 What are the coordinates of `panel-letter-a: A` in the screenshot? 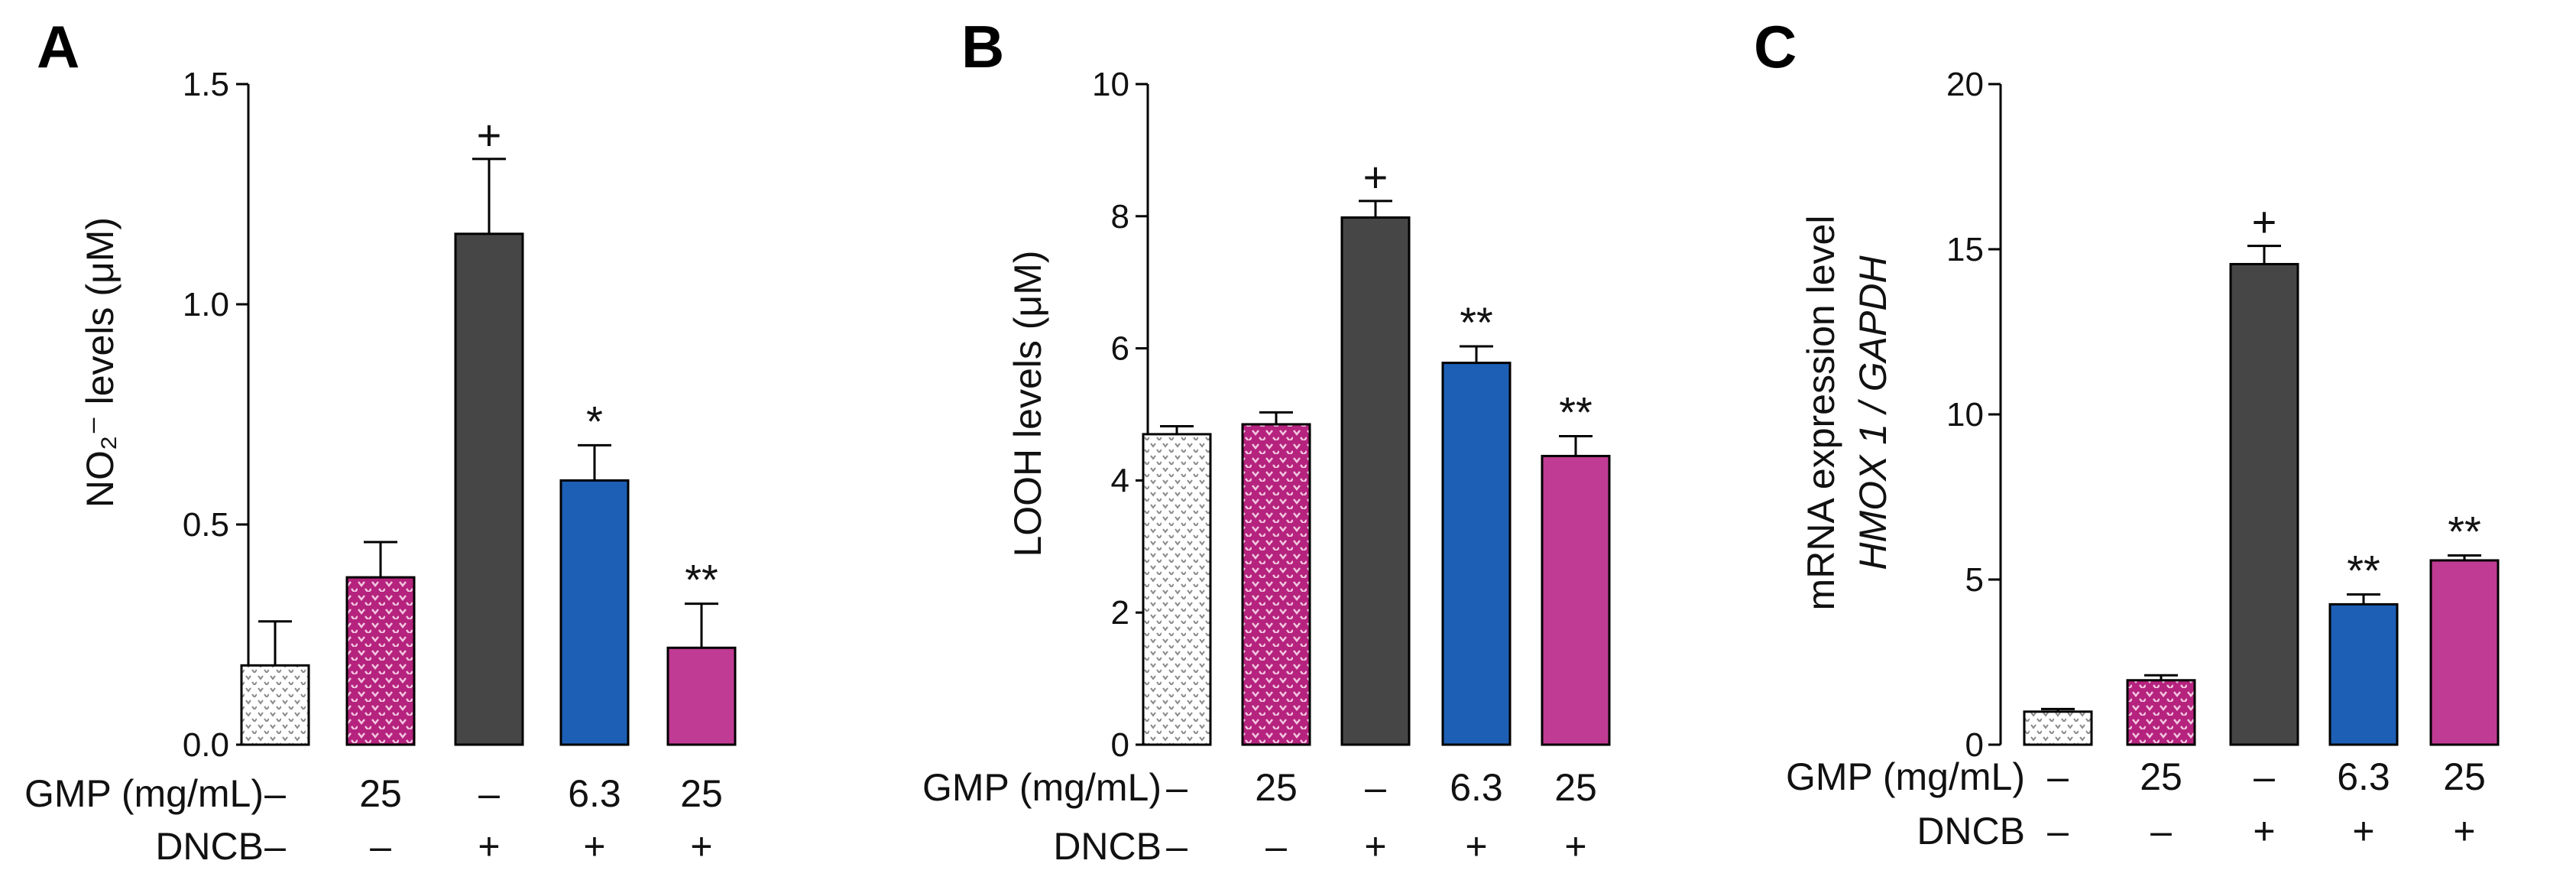 It's located at (58, 47).